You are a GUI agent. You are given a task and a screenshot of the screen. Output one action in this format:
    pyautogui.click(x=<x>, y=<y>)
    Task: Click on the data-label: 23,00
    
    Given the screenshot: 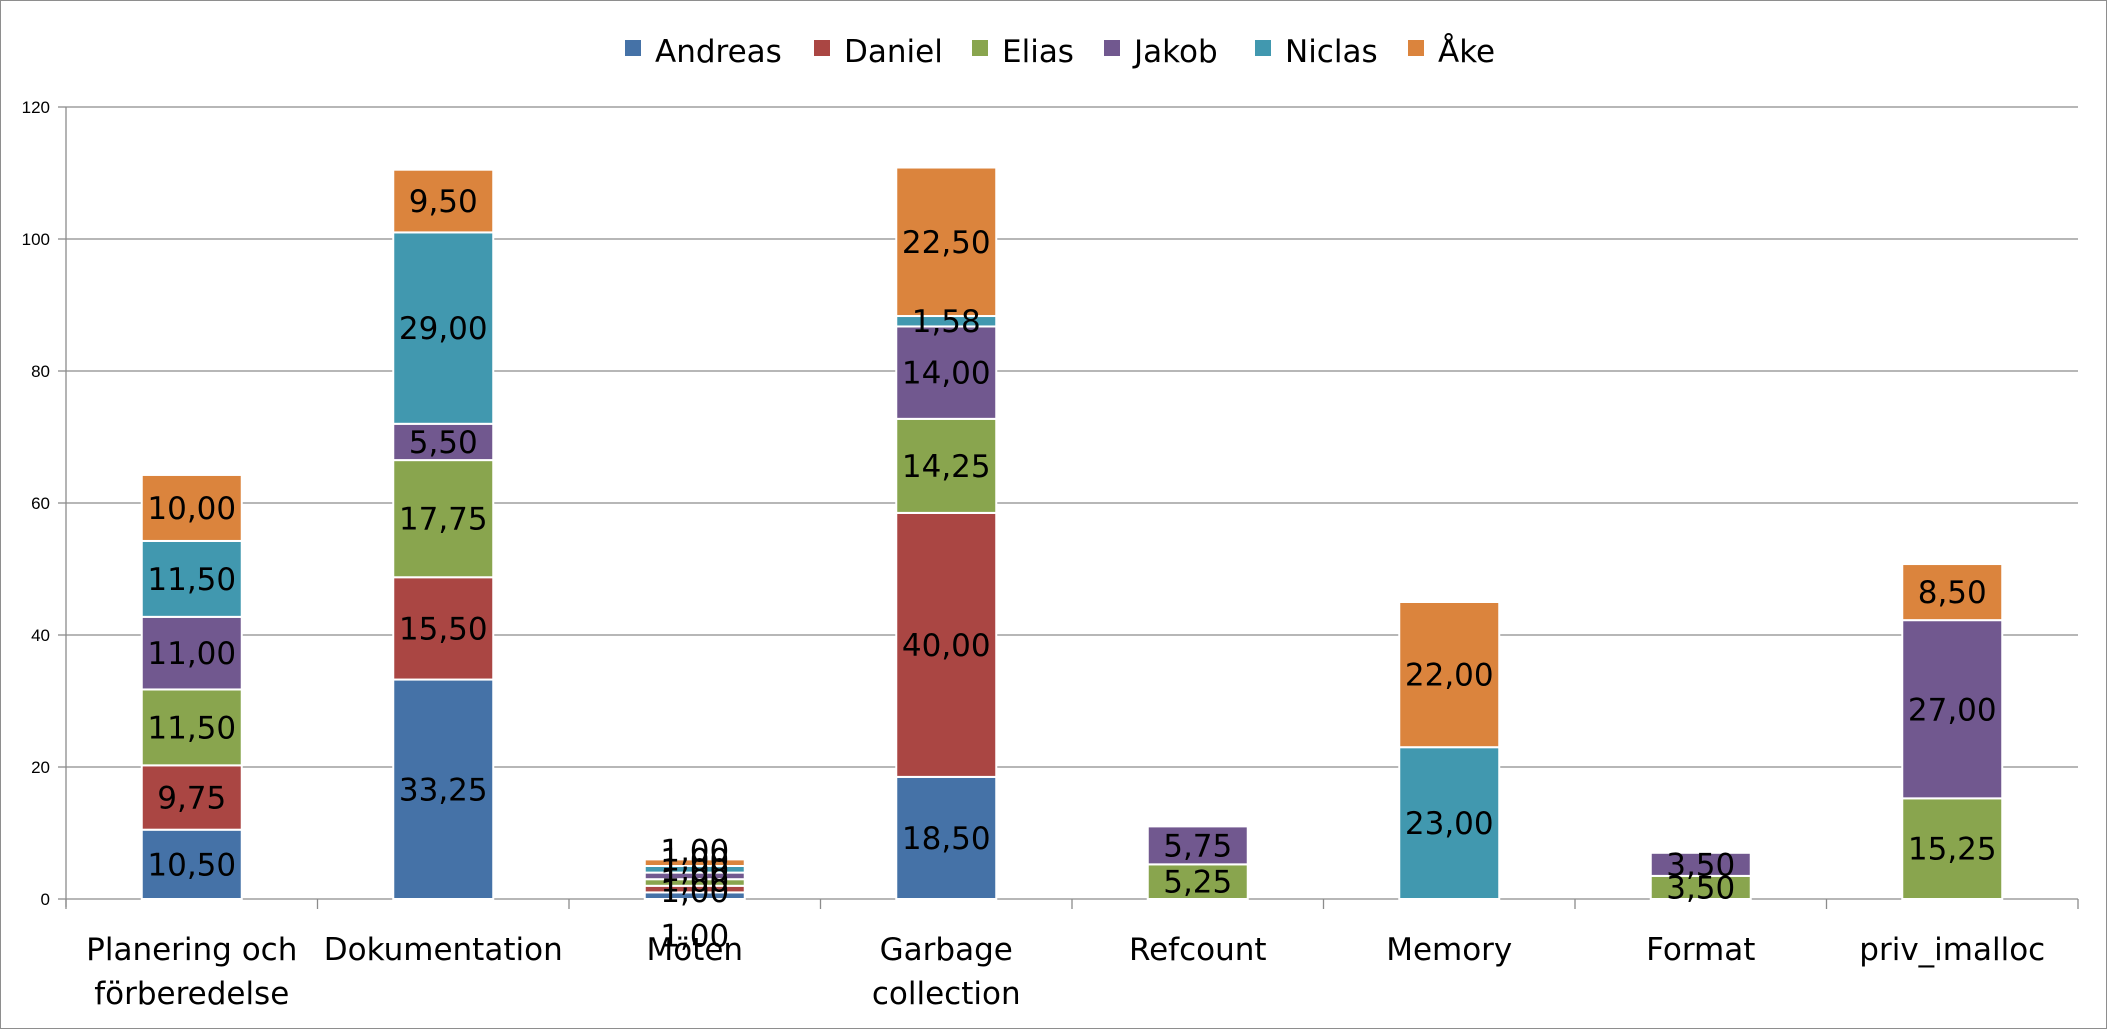 What is the action you would take?
    pyautogui.click(x=1449, y=824)
    